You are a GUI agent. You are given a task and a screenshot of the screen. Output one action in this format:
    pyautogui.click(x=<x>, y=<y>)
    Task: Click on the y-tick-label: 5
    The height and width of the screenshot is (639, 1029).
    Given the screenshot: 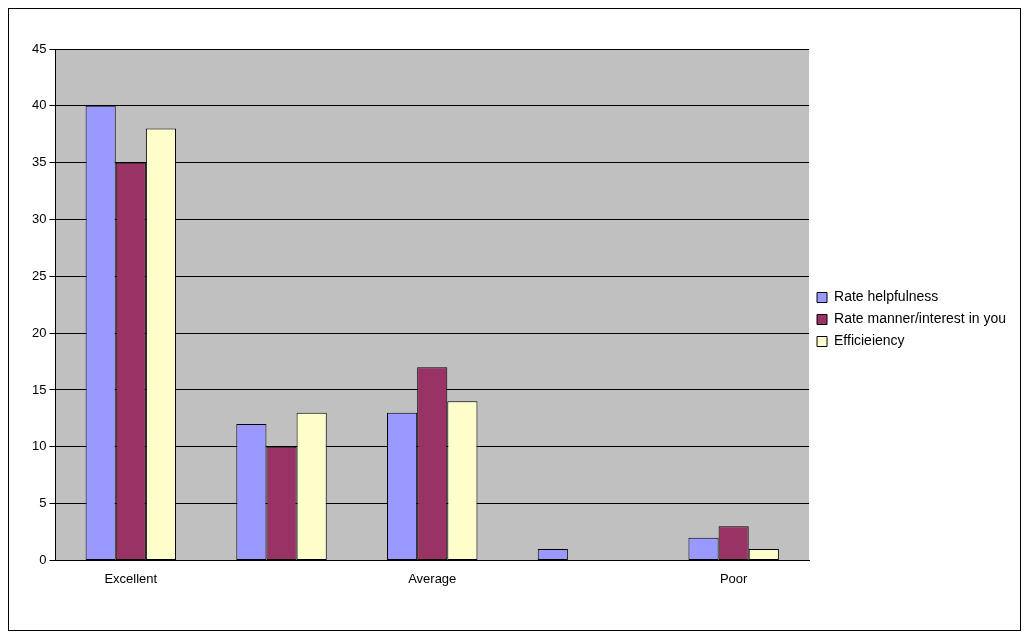 What is the action you would take?
    pyautogui.click(x=43, y=503)
    